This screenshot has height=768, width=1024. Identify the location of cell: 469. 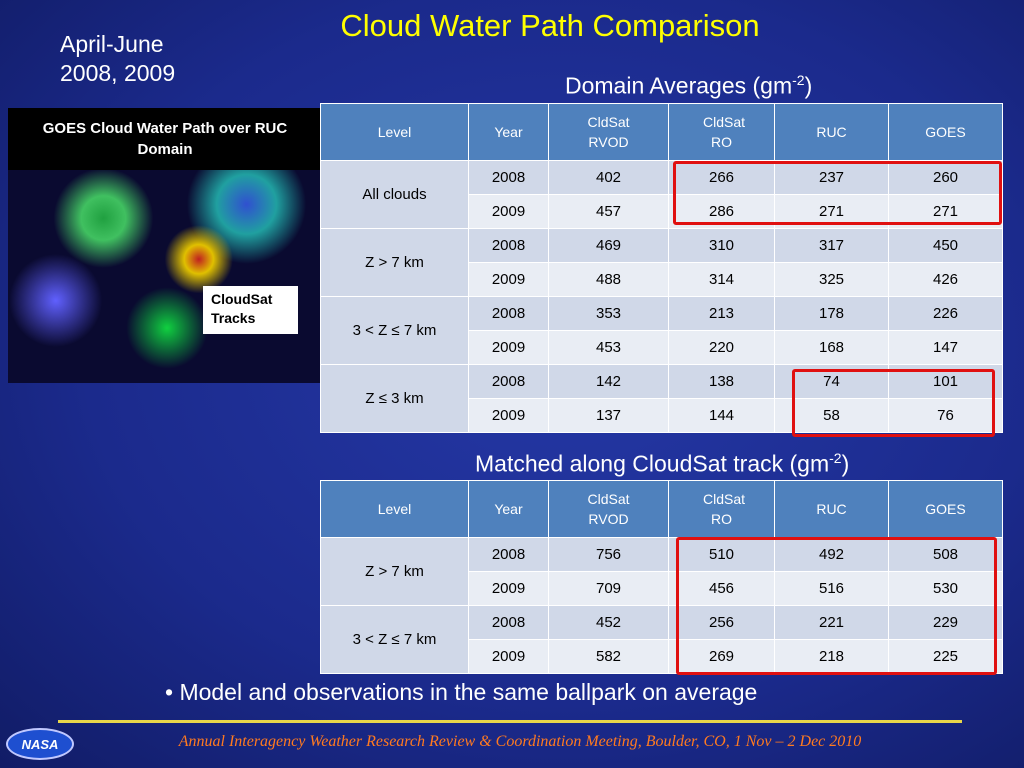
(608, 245).